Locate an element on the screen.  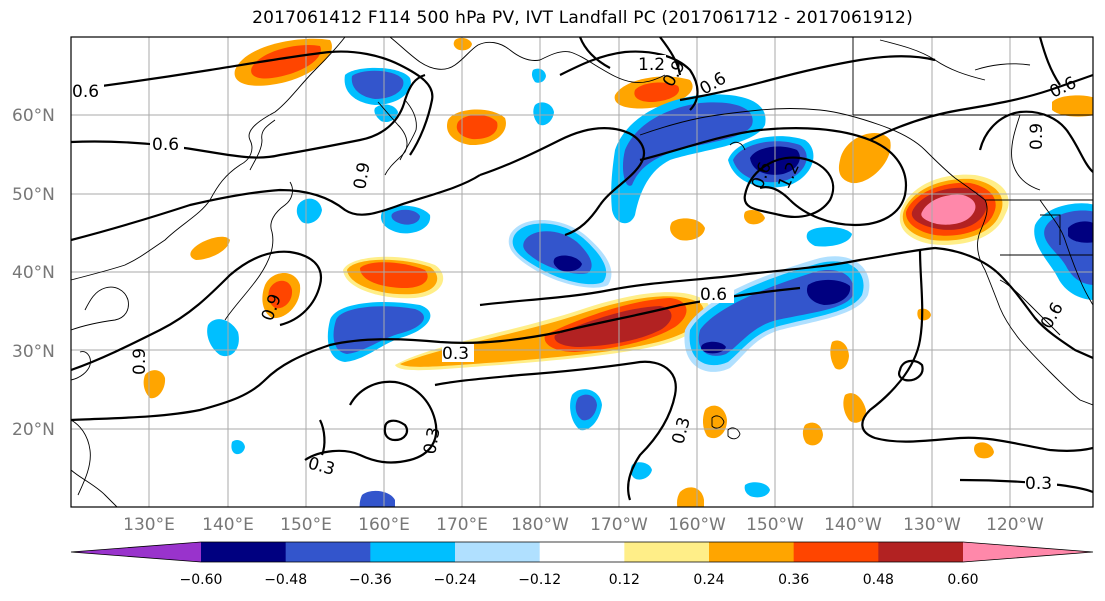
lon-tick-label: 130°W is located at coordinates (932, 525).